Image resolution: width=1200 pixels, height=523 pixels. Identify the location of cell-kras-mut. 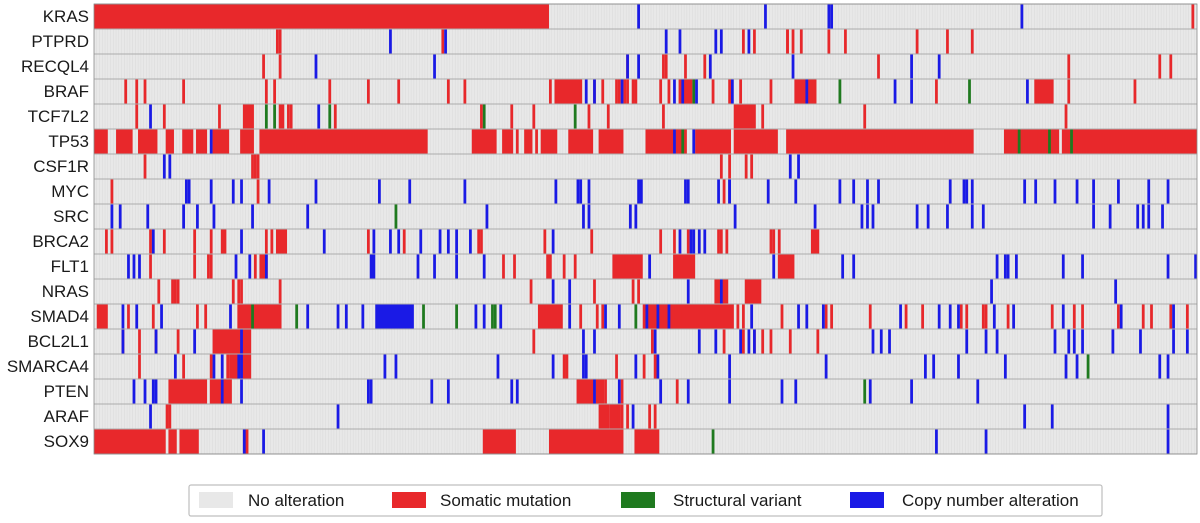
(1193, 16).